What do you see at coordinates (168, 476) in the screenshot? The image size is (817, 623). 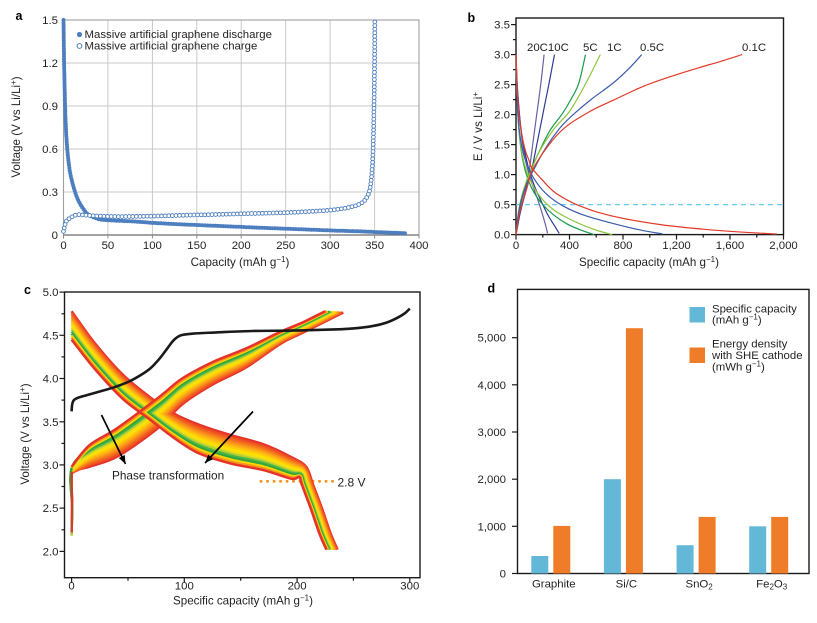 I see `svg-text: Phase transformation` at bounding box center [168, 476].